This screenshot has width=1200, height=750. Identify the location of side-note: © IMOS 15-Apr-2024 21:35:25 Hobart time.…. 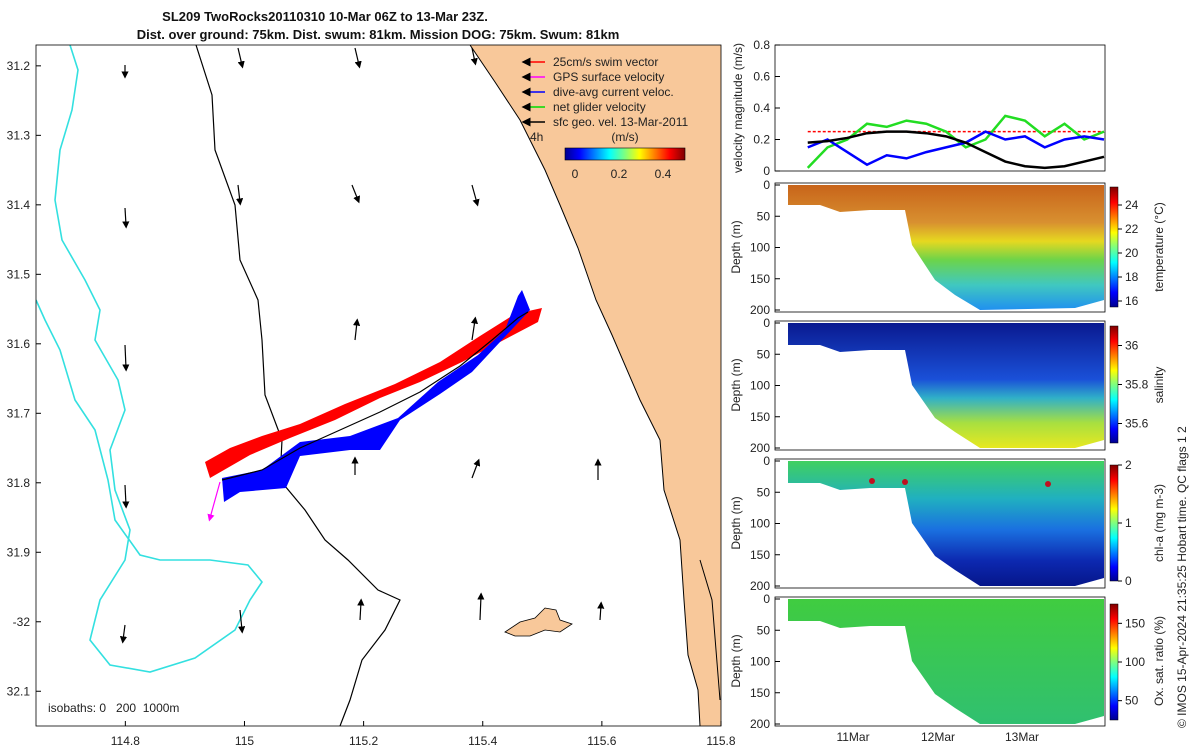
(1182, 577).